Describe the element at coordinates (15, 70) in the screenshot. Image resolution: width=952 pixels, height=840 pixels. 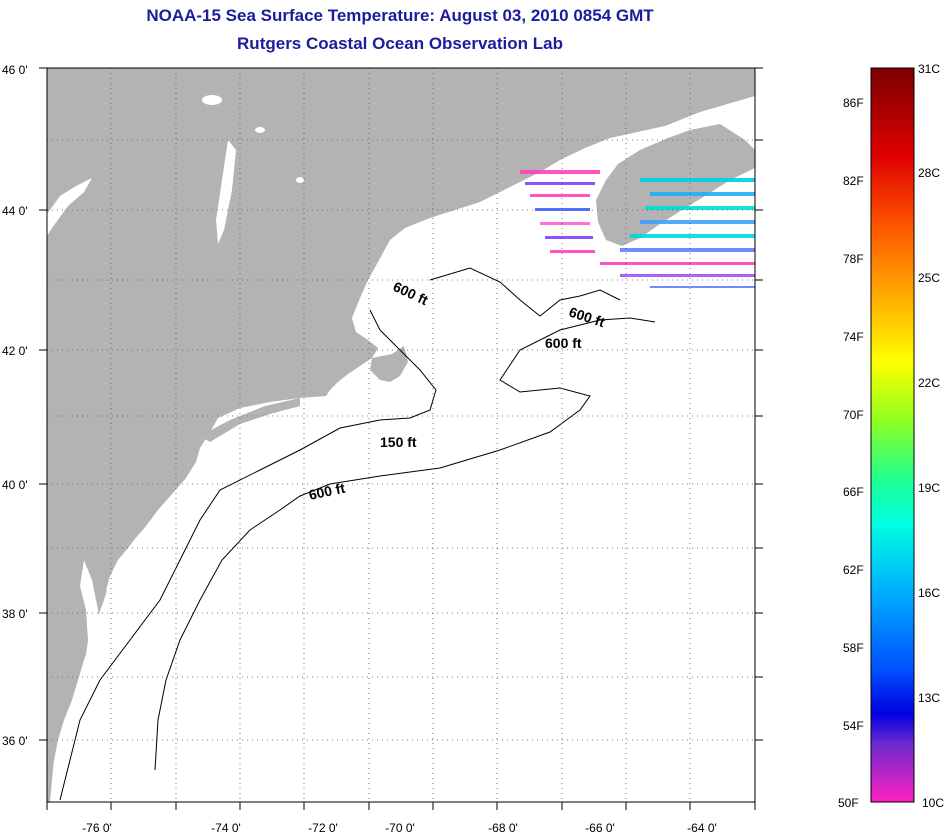
I see `lat-label: 46 0'` at that location.